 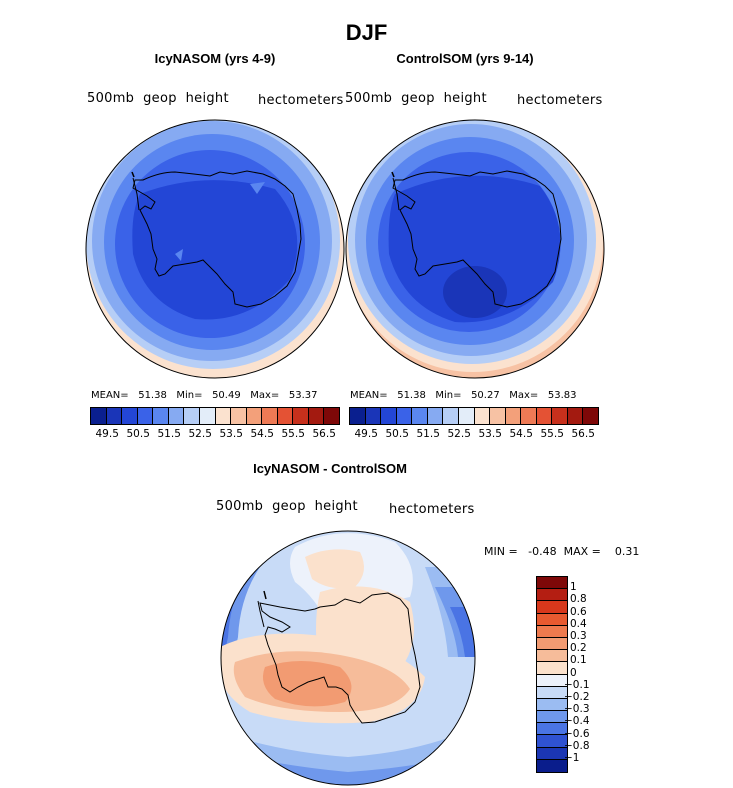 I want to click on left-colorbar, so click(x=215, y=416).